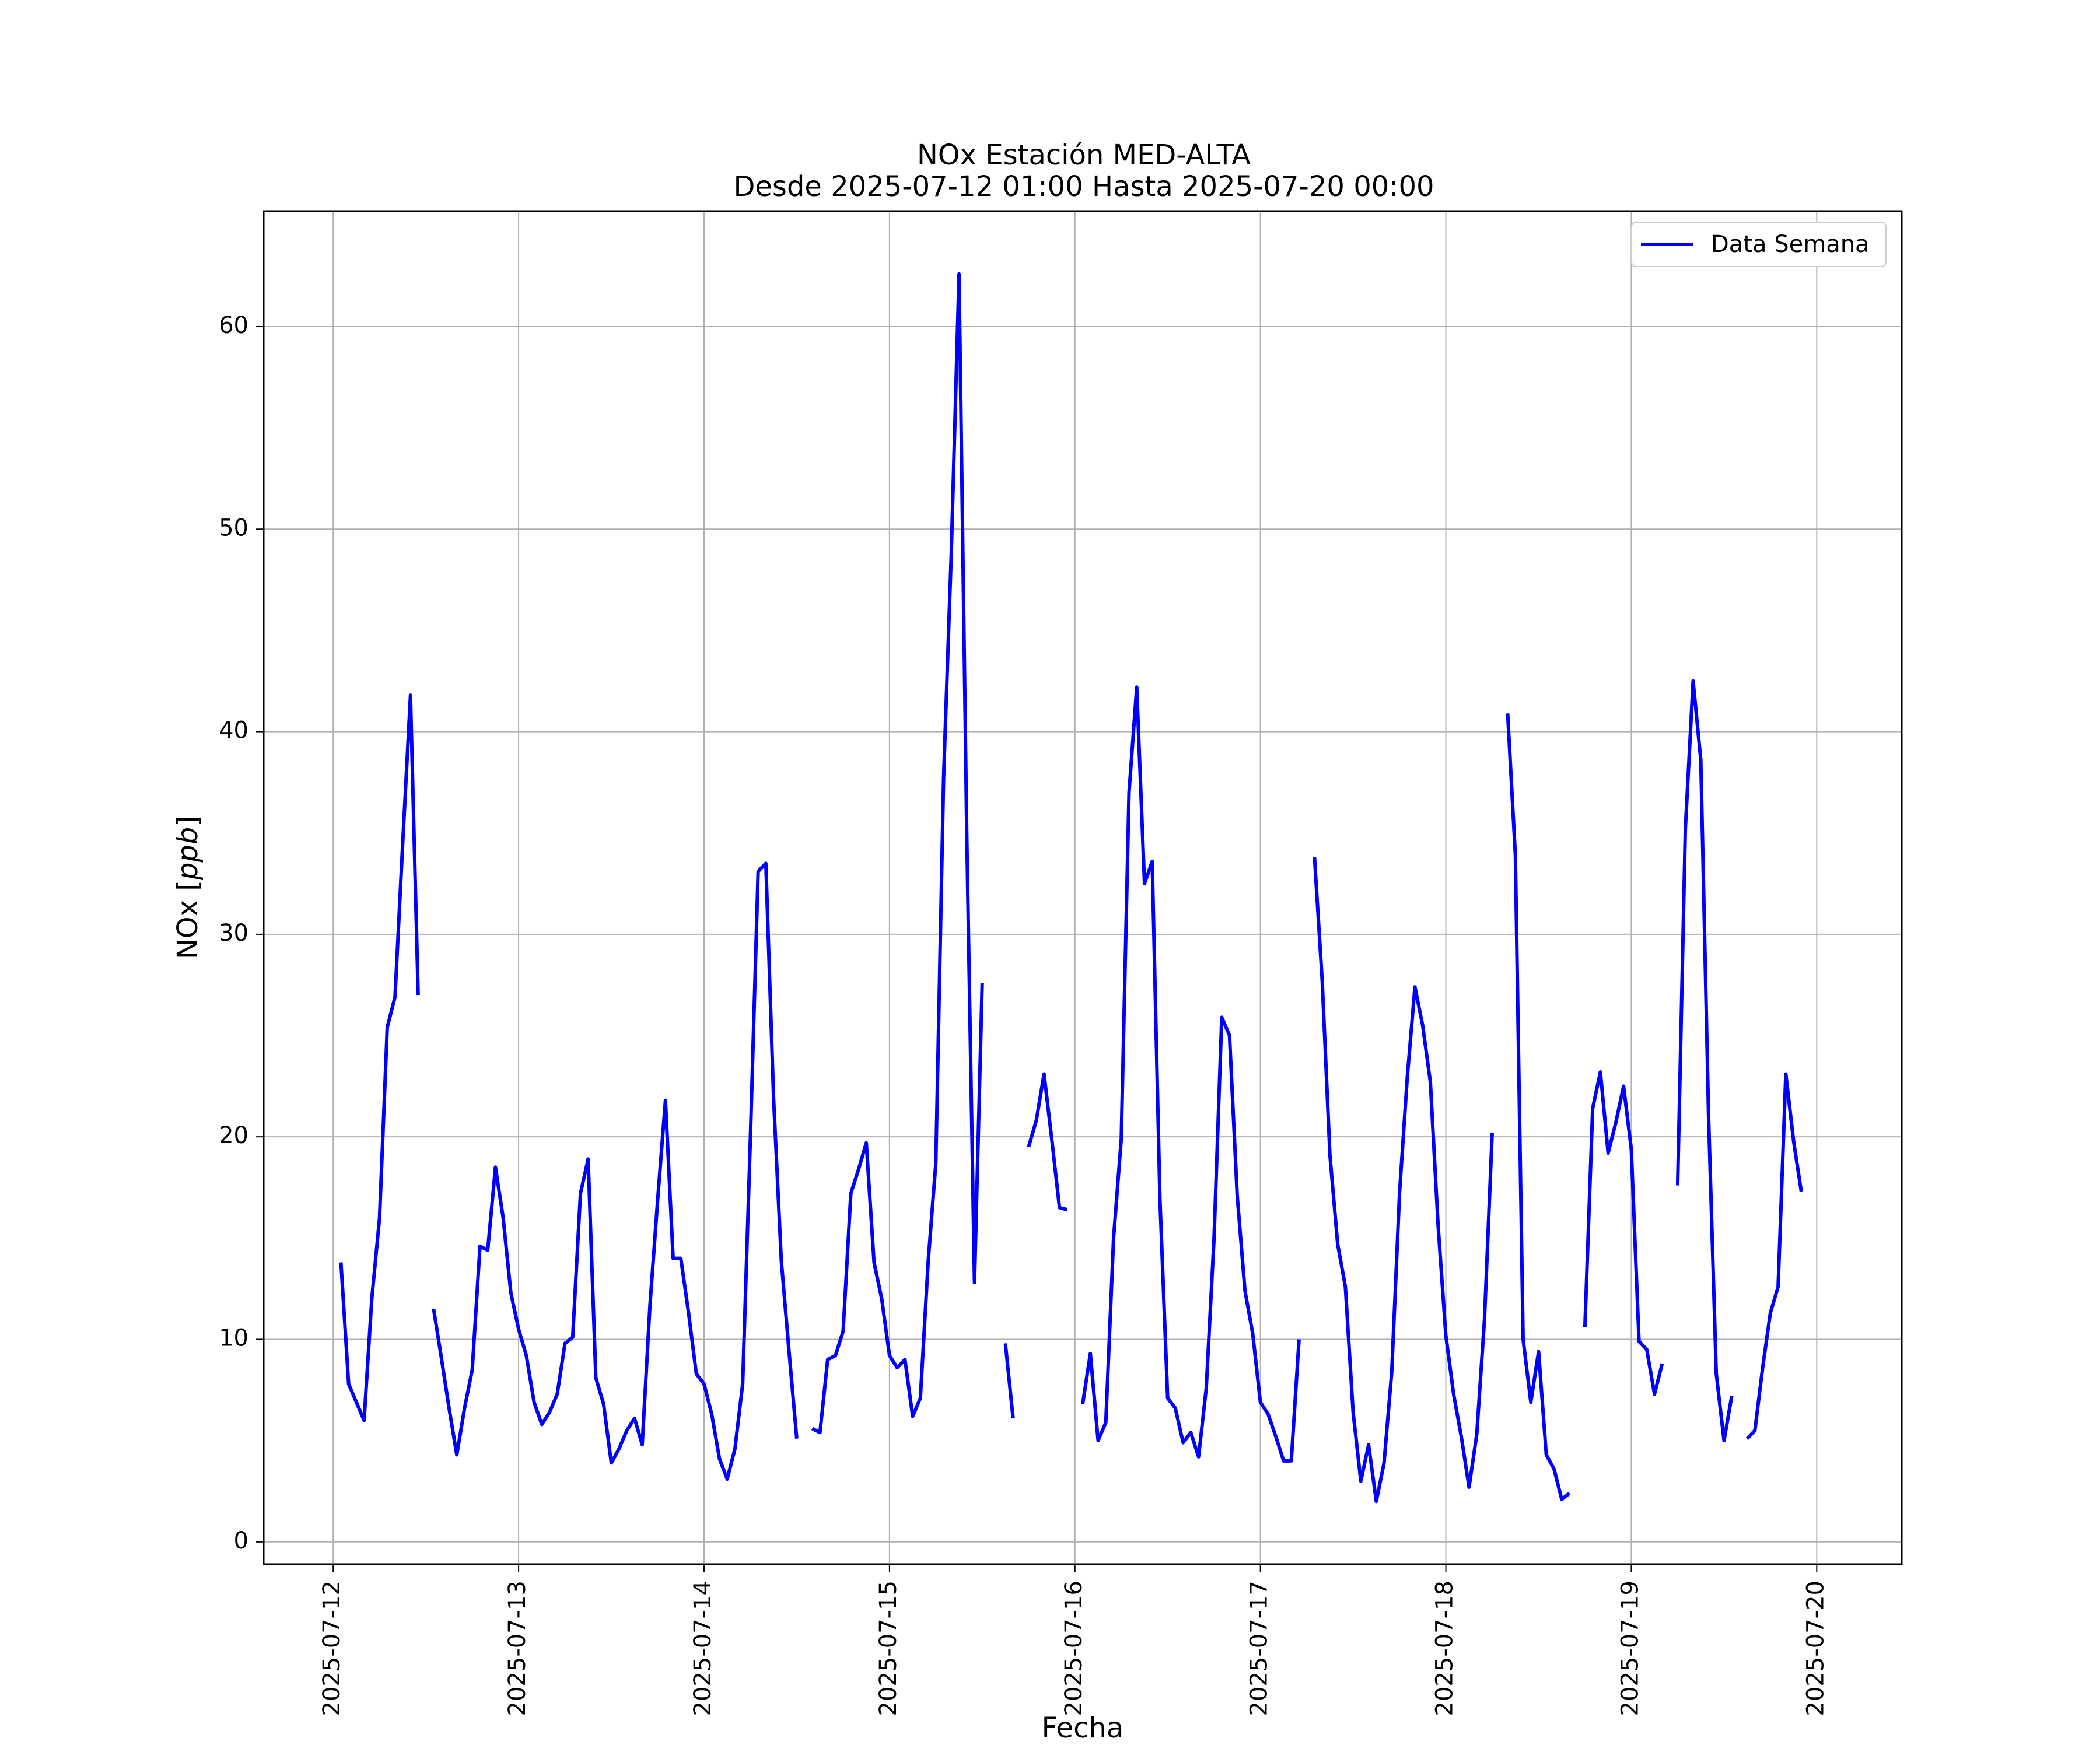 The width and height of the screenshot is (2100, 1752). I want to click on chart-title: NOx Estación MED-ALTA, so click(1084, 155).